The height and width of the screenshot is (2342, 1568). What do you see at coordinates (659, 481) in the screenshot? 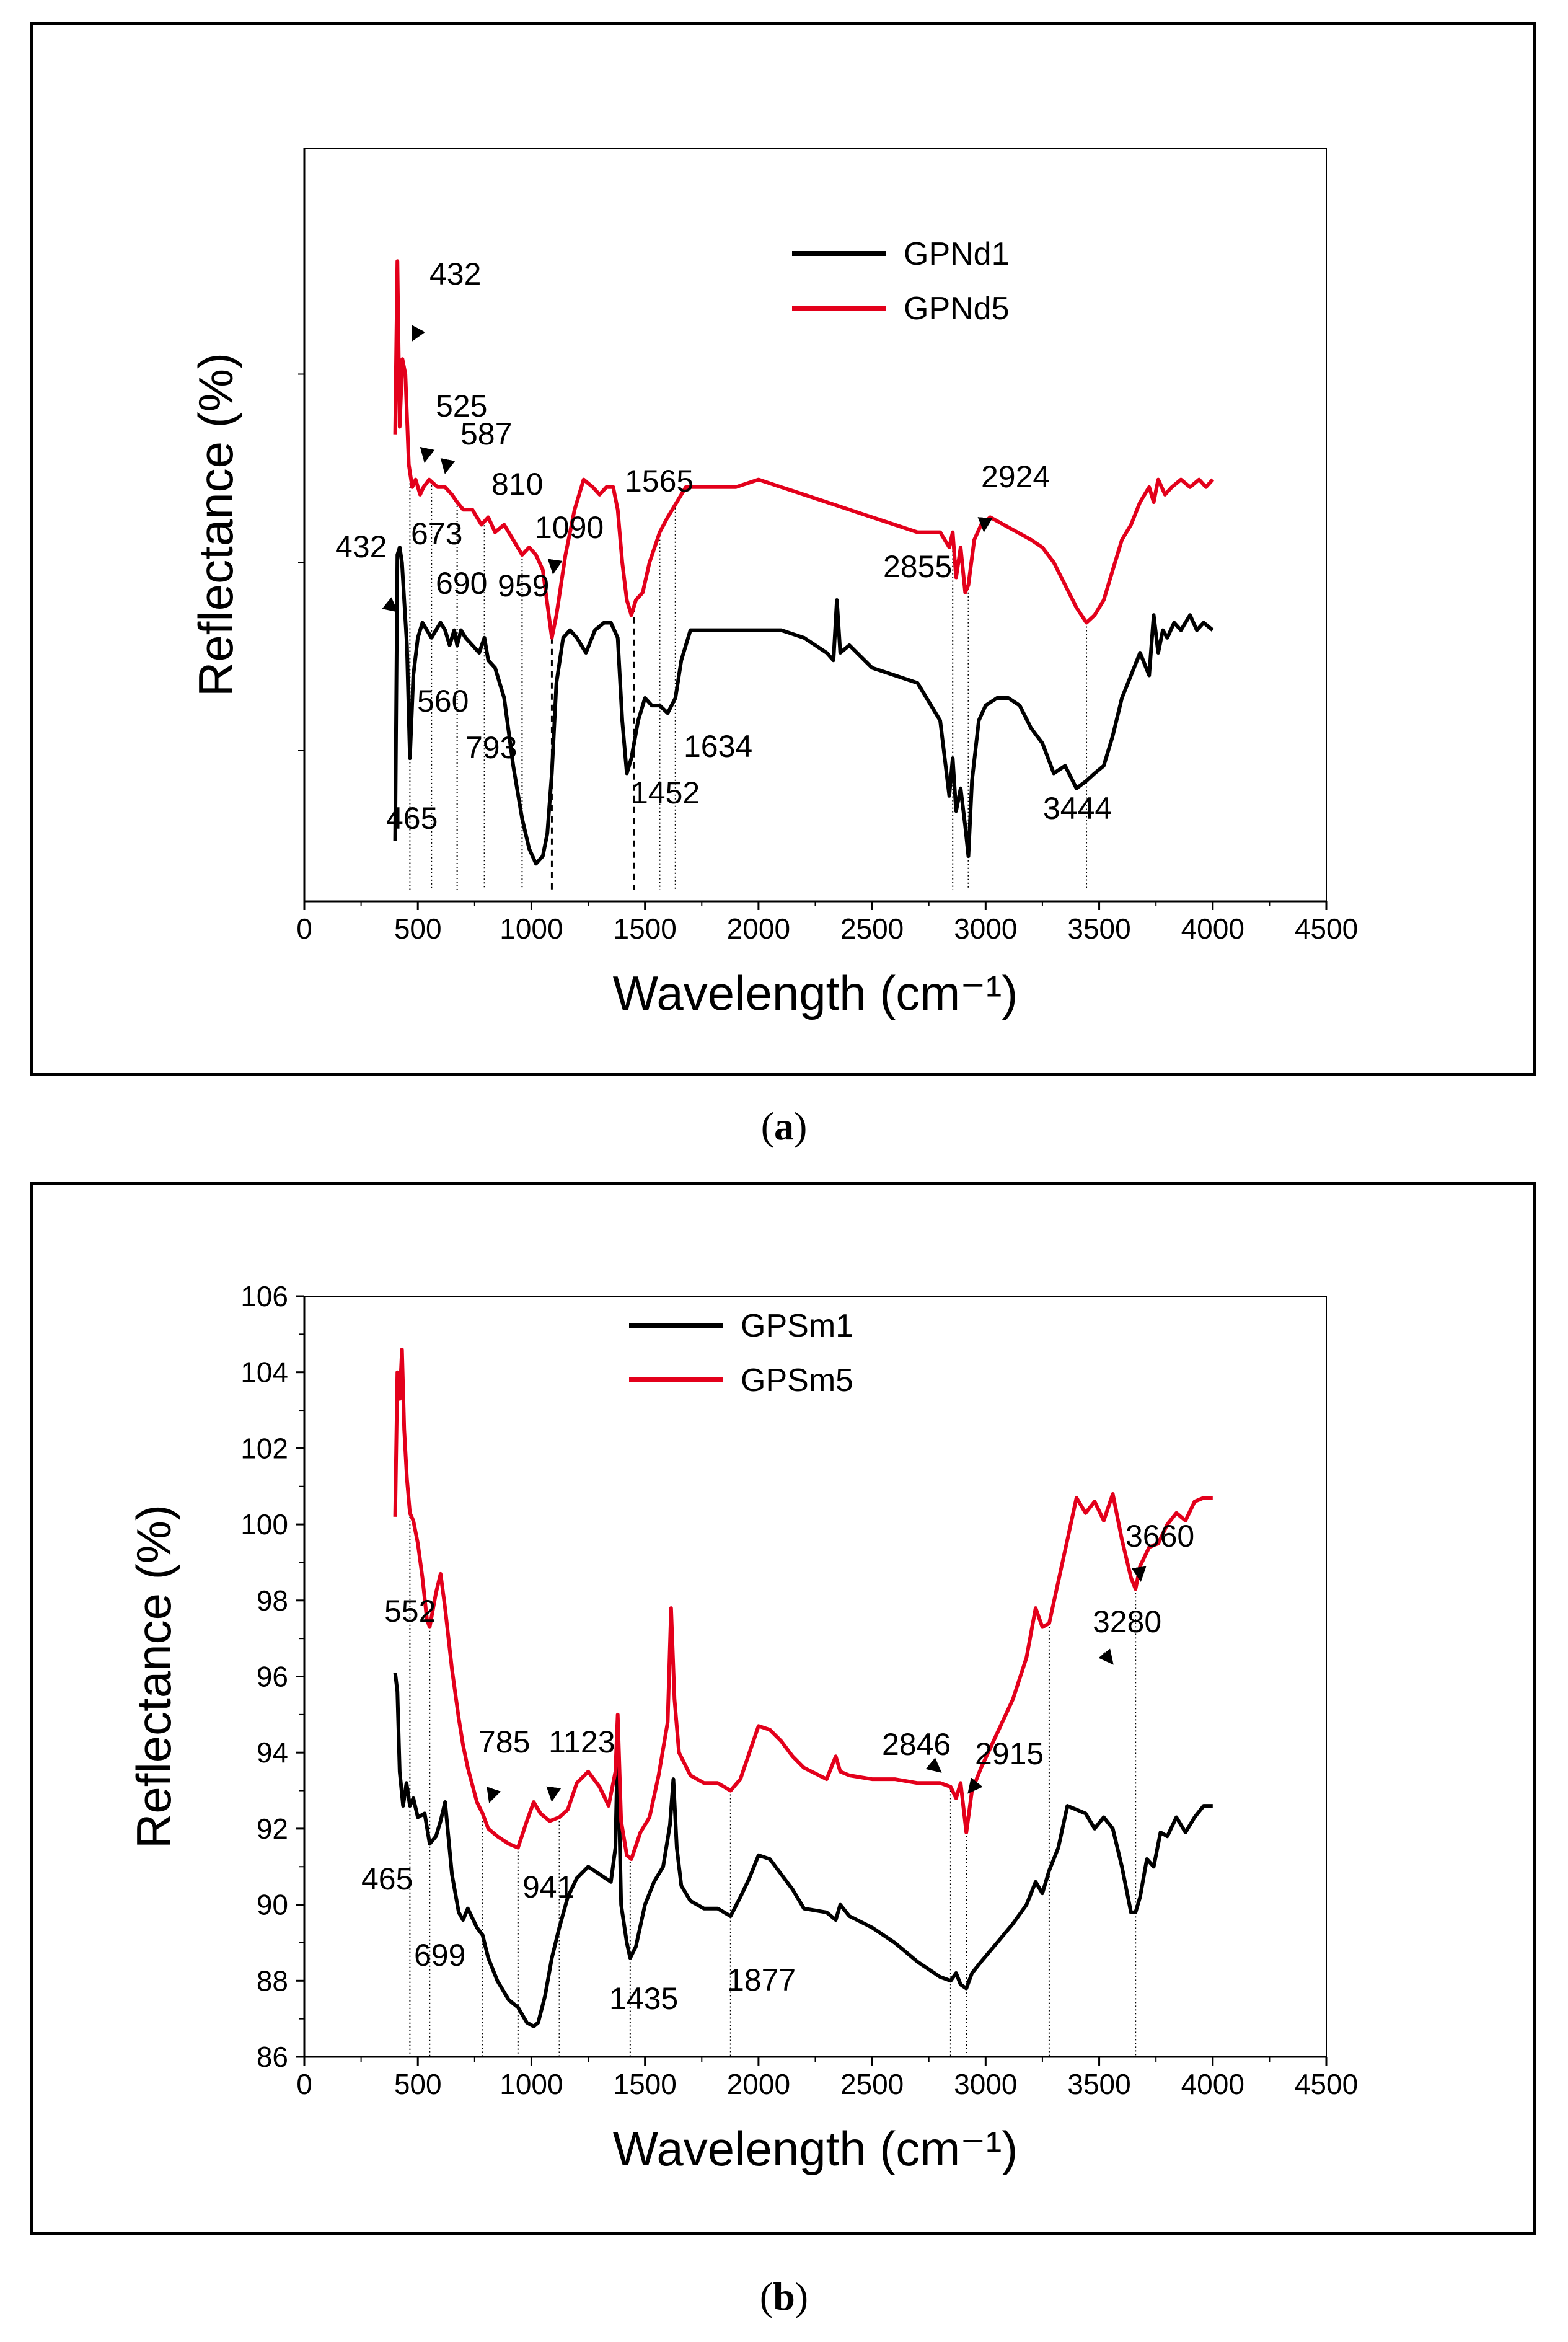
I see `peak-annotation: 1565` at bounding box center [659, 481].